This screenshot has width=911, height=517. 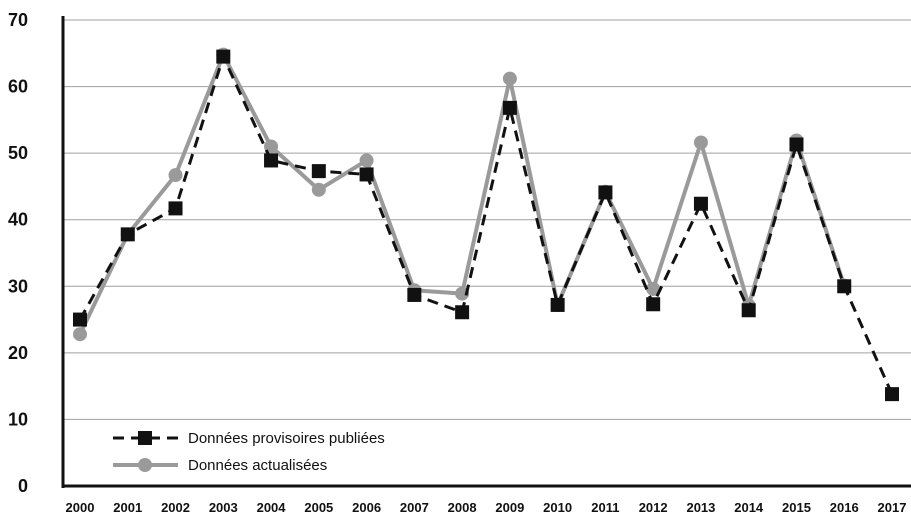 I want to click on x-tick-label: 2010, so click(x=557, y=507).